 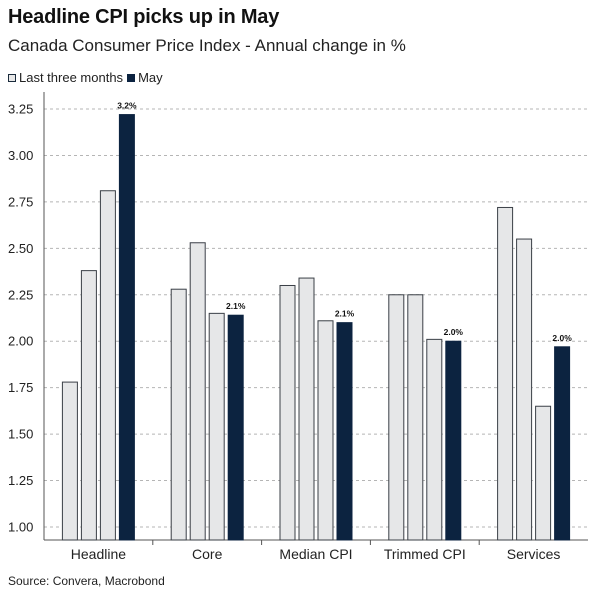 I want to click on x-tick-label: Trimmed CPI, so click(x=425, y=554).